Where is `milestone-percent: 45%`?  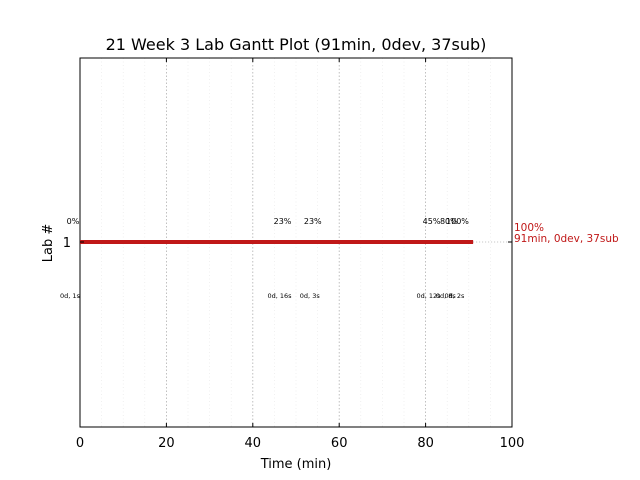
milestone-percent: 45% is located at coordinates (432, 221).